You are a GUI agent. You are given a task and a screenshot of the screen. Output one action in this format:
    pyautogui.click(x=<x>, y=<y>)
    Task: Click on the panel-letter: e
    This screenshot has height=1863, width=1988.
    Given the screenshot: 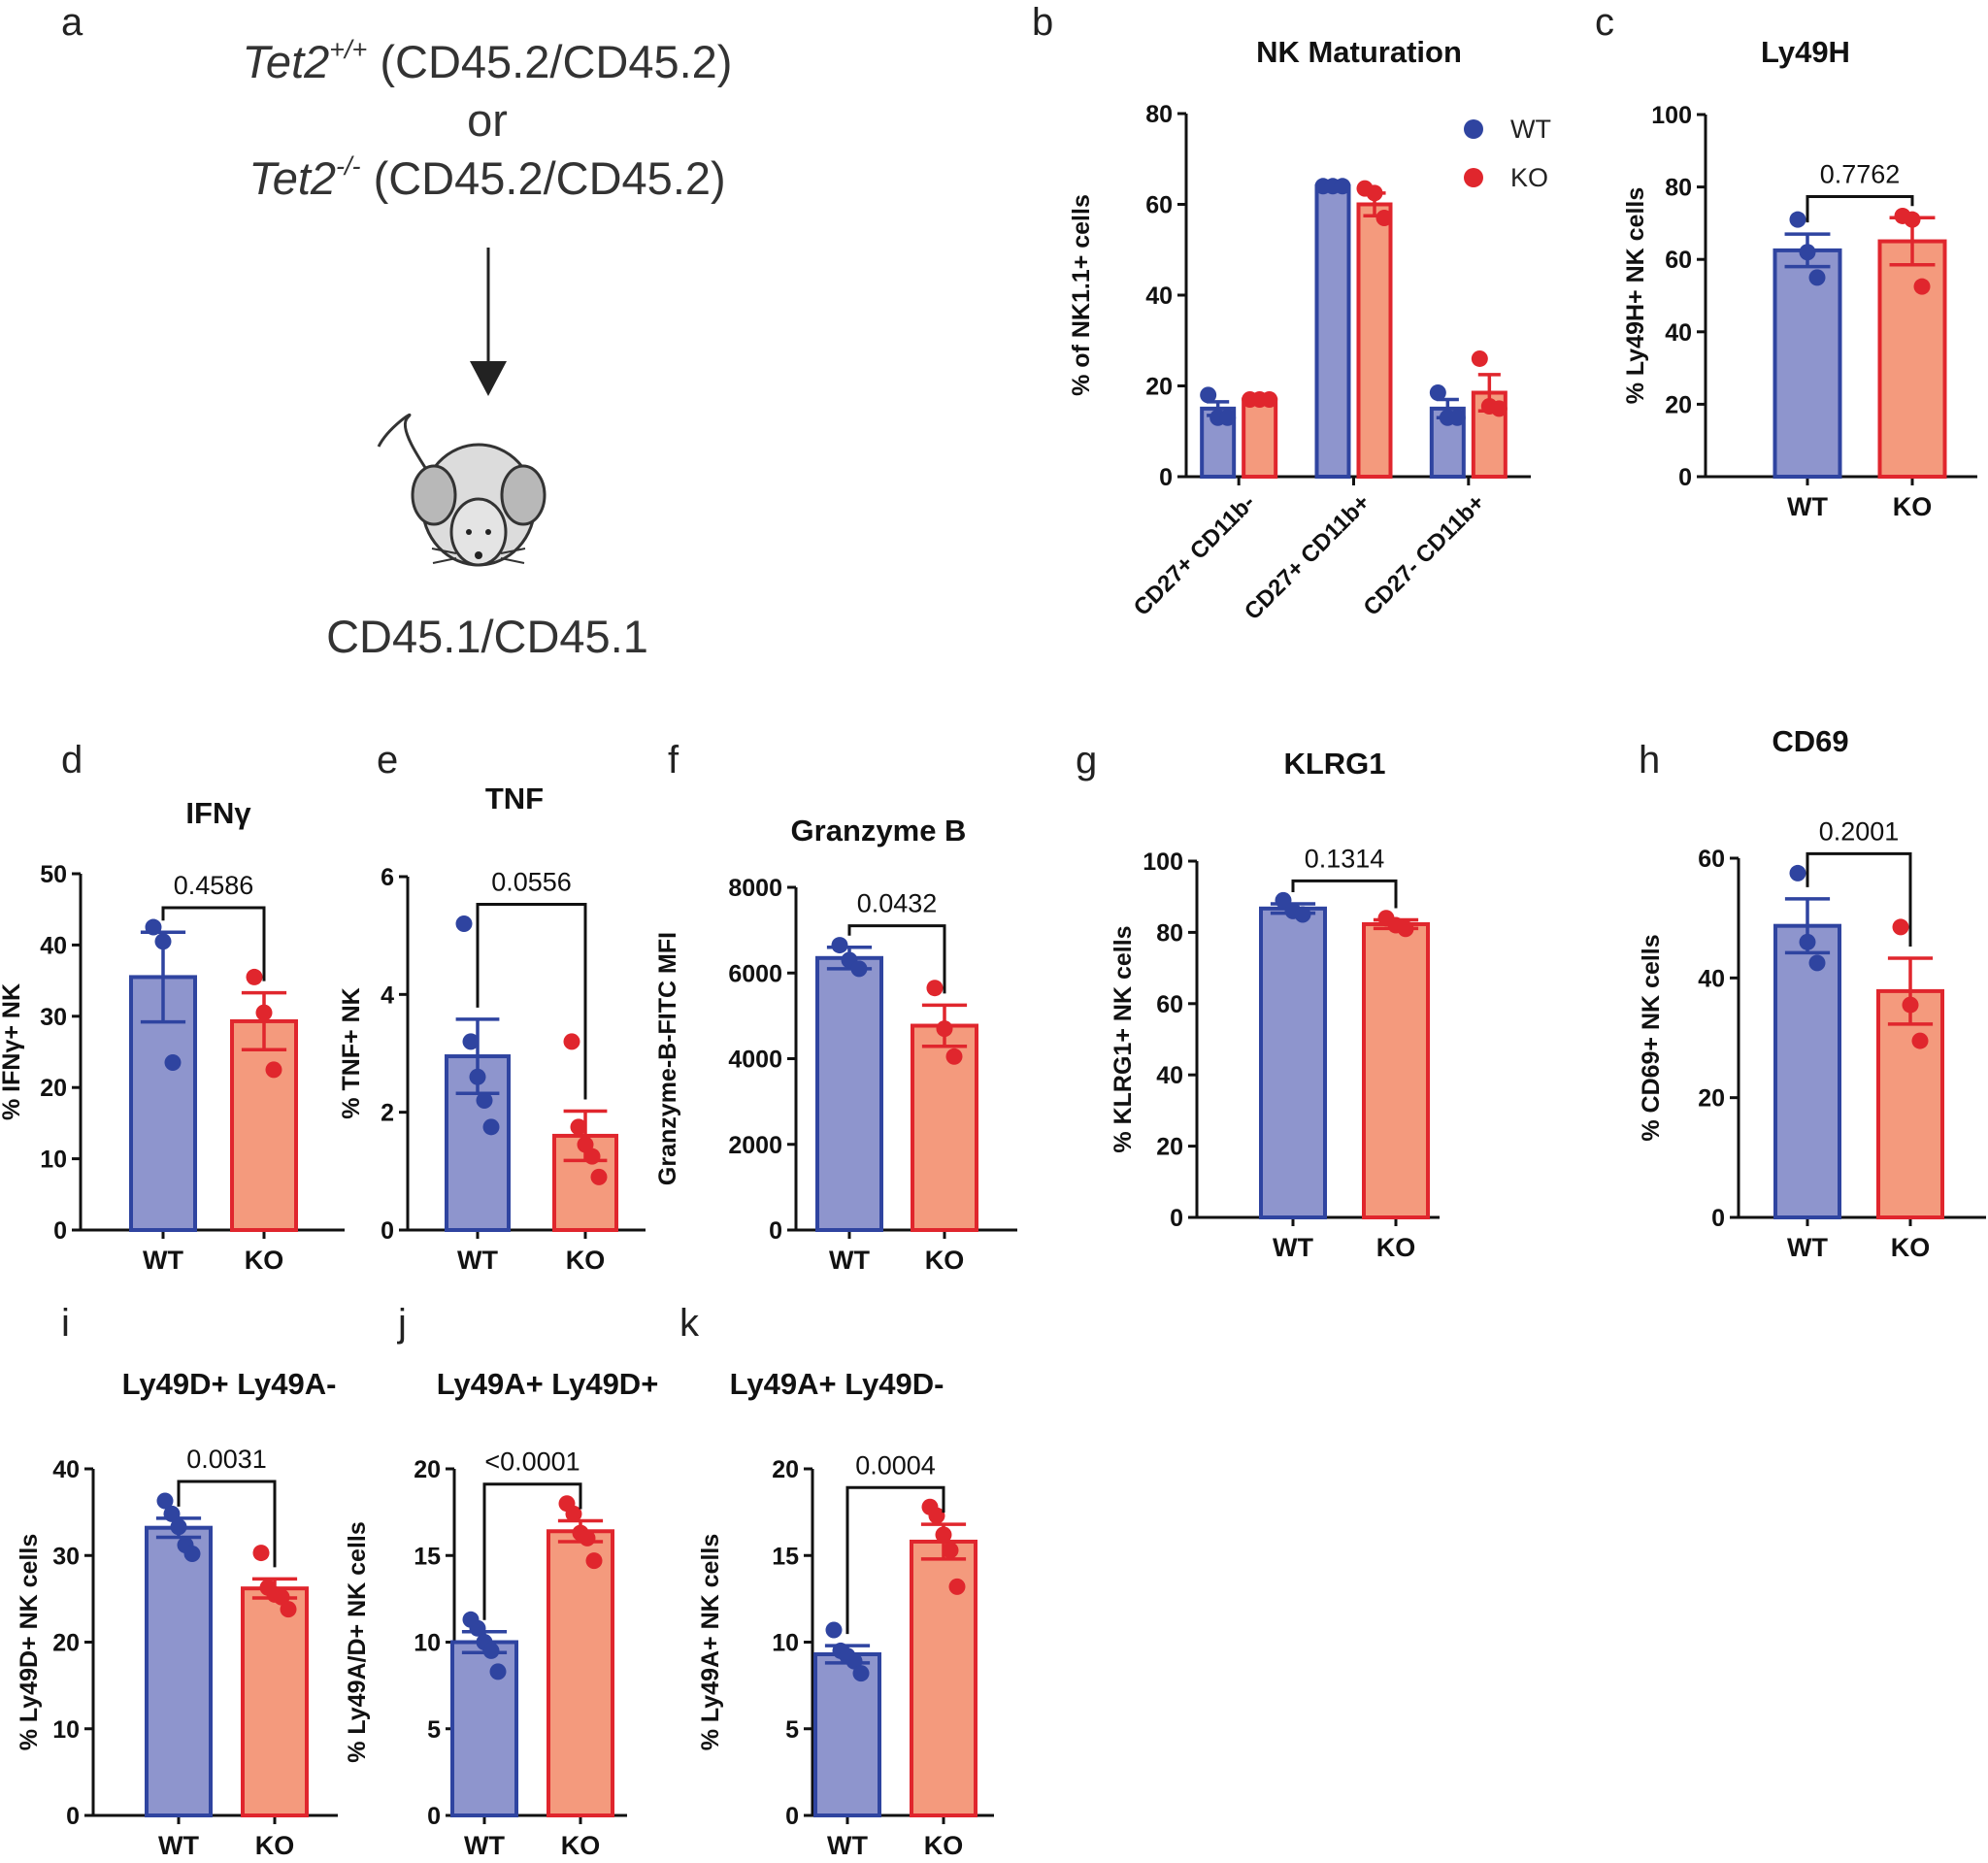 What is the action you would take?
    pyautogui.click(x=387, y=760)
    